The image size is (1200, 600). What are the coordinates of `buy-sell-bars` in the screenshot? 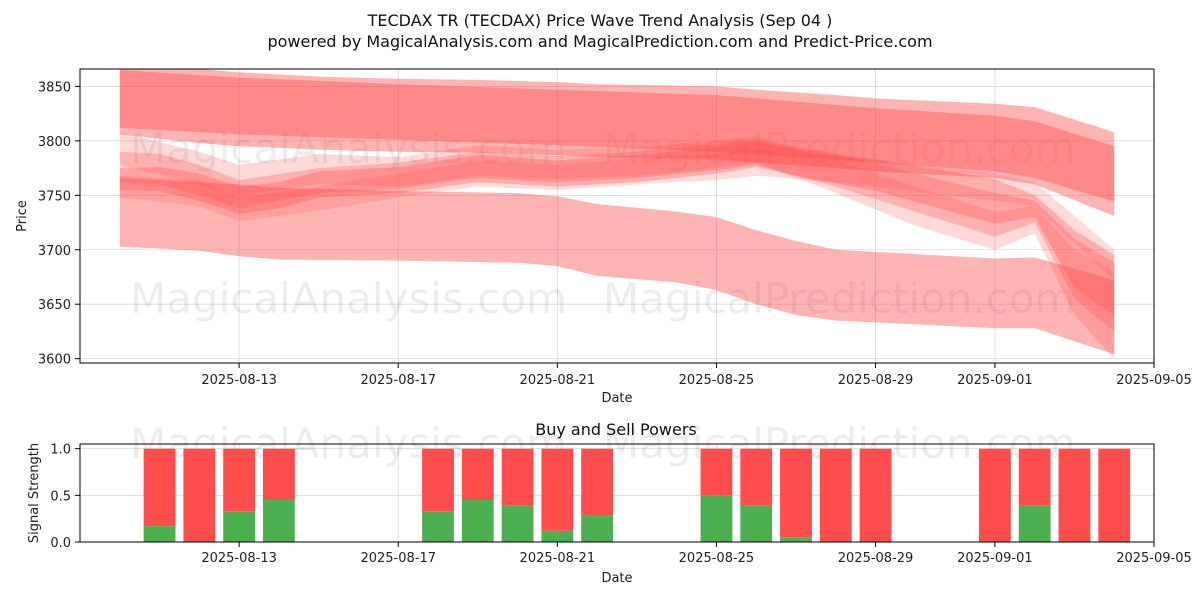 It's located at (637, 495).